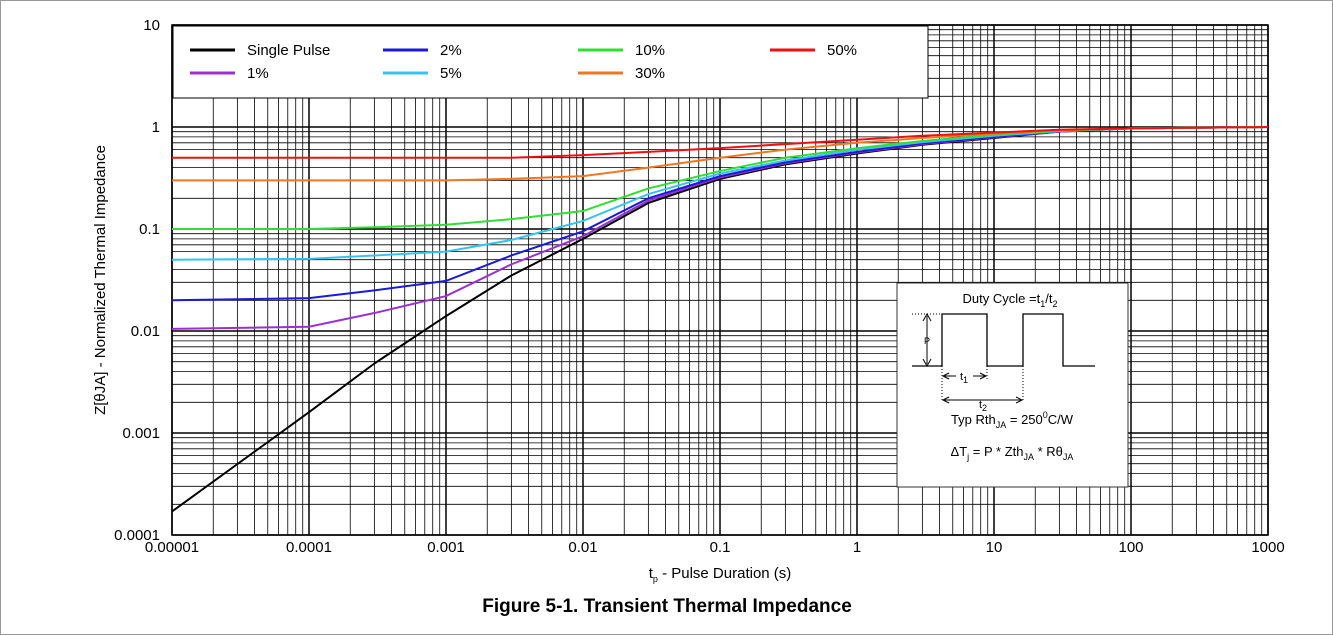 The width and height of the screenshot is (1333, 635). Describe the element at coordinates (1061, 419) in the screenshot. I see `text-part: C/W` at that location.